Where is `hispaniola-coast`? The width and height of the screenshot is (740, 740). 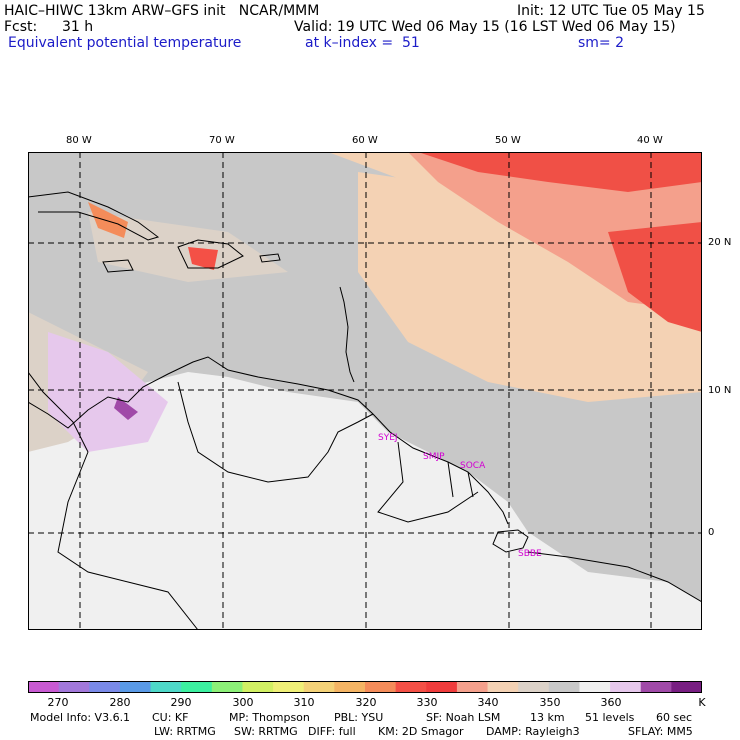 hispaniola-coast is located at coordinates (210, 254).